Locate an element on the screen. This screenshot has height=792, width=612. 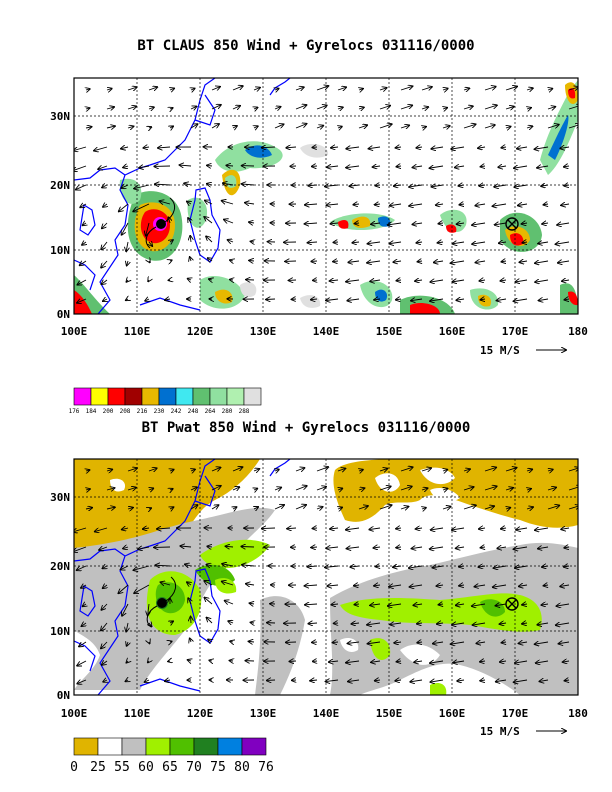
legend-label: 216 is located at coordinates (142, 411).